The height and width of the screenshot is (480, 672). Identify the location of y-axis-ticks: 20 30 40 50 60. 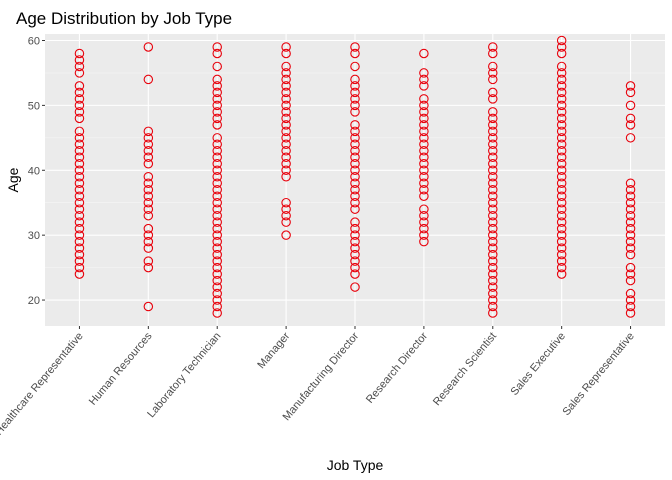
(36, 171).